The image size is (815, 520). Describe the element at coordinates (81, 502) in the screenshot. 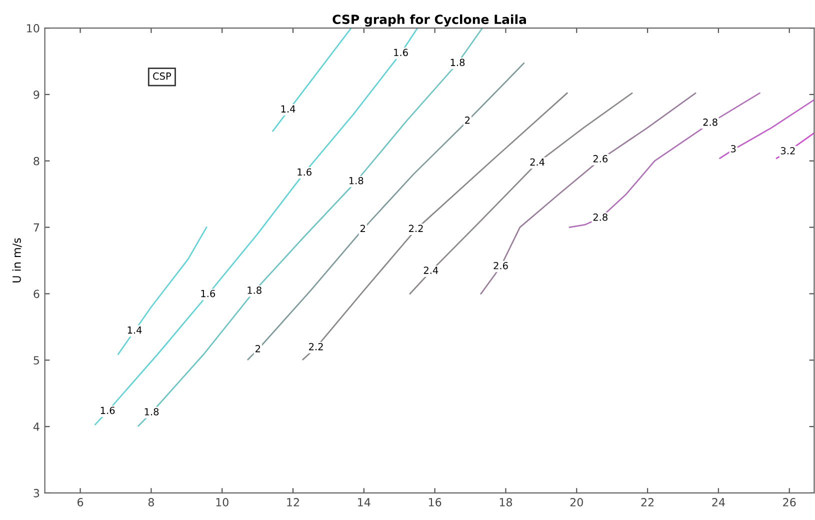

I see `x-tick-label: 6` at that location.